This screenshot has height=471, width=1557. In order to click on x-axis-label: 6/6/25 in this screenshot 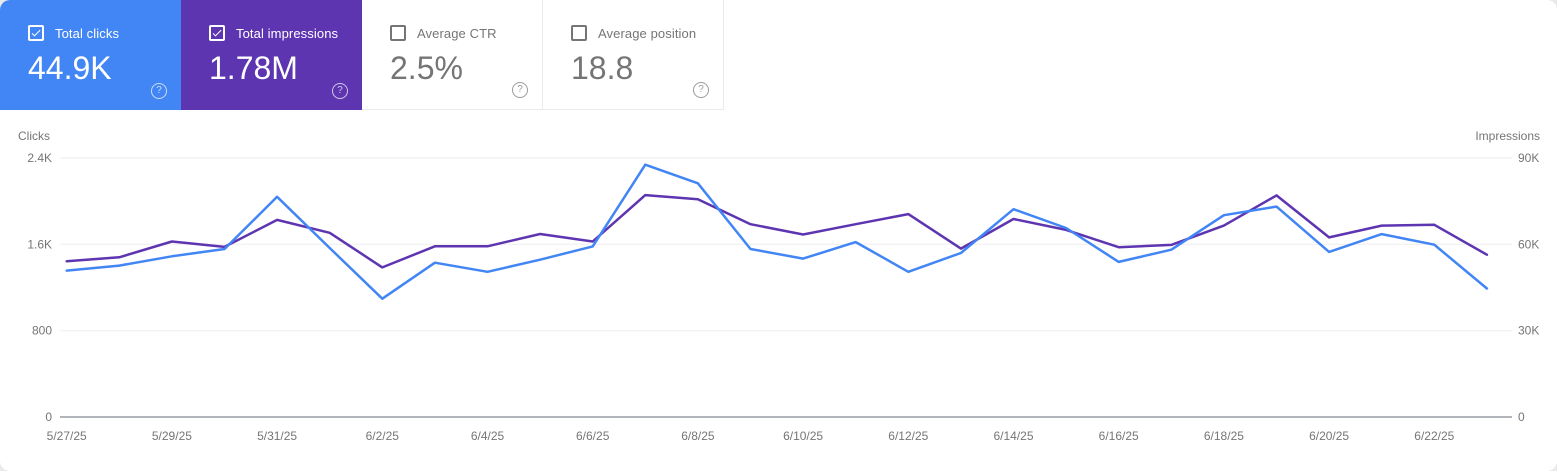, I will do `click(593, 436)`.